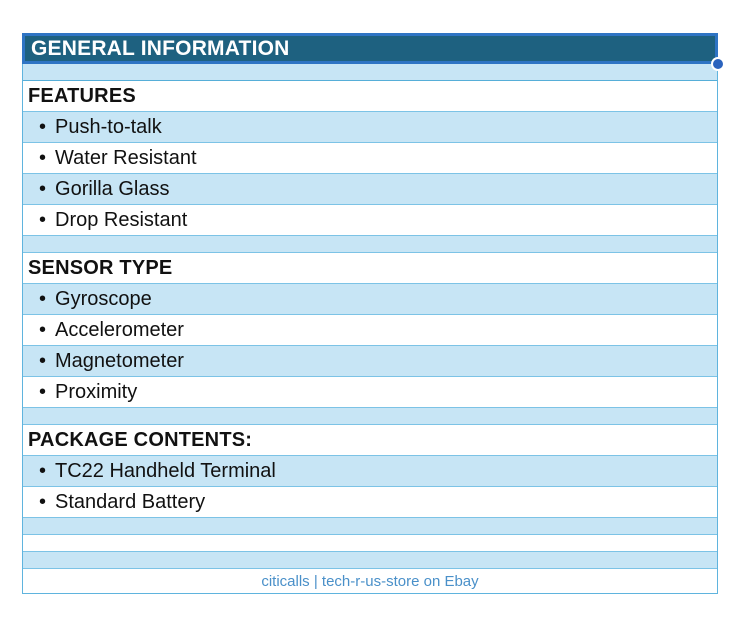 Image resolution: width=742 pixels, height=623 pixels. What do you see at coordinates (140, 439) in the screenshot?
I see `section-heading-label: PACKAGE CONTENTS:` at bounding box center [140, 439].